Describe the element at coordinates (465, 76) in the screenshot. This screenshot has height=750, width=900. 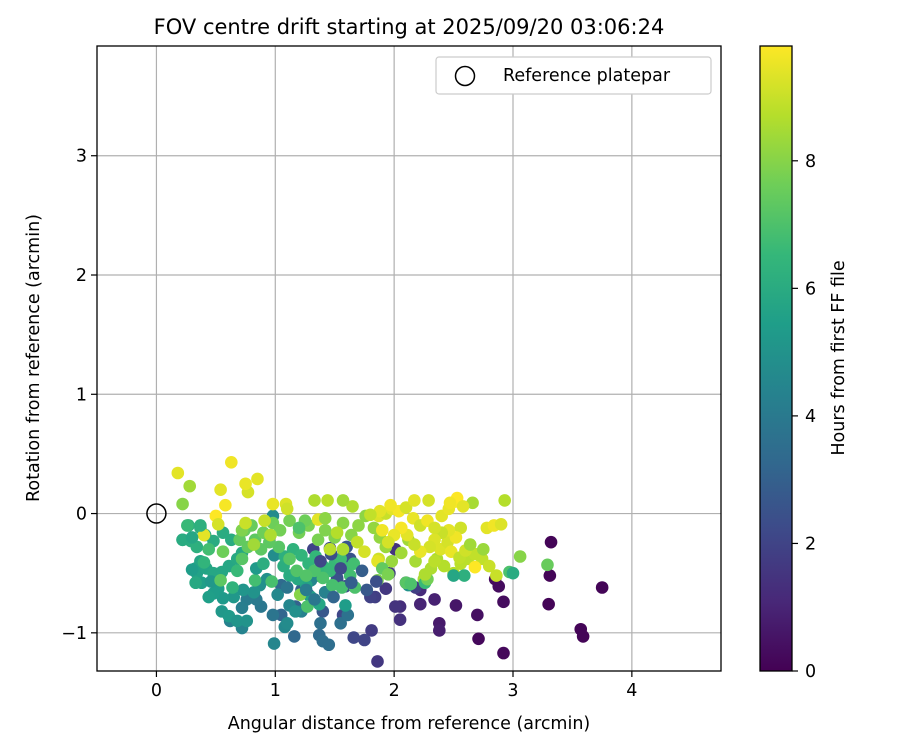
I see `legend-marker-icon` at that location.